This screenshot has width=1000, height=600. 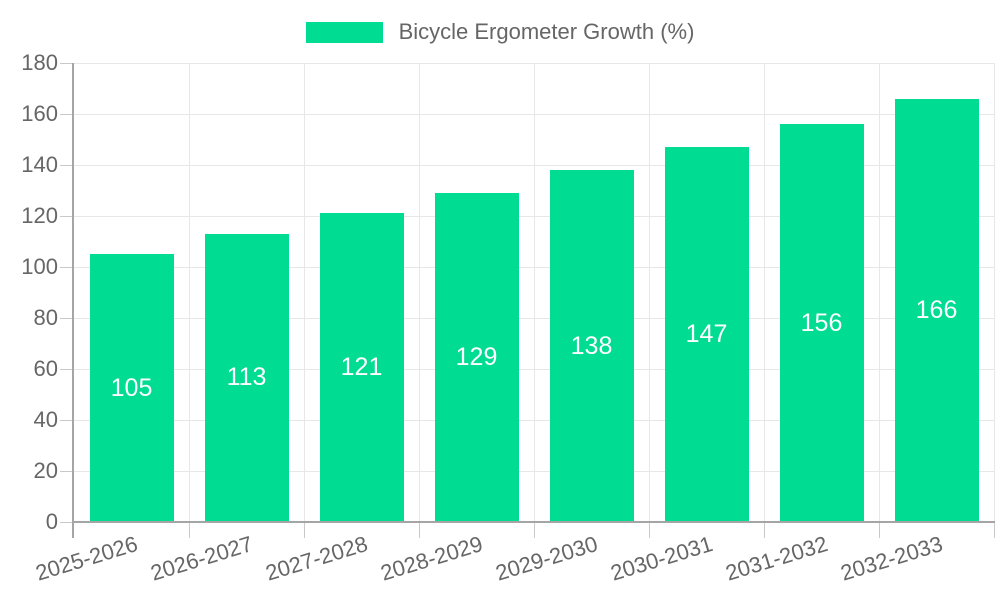 I want to click on y-axis-tick-label: 20, so click(x=45, y=470).